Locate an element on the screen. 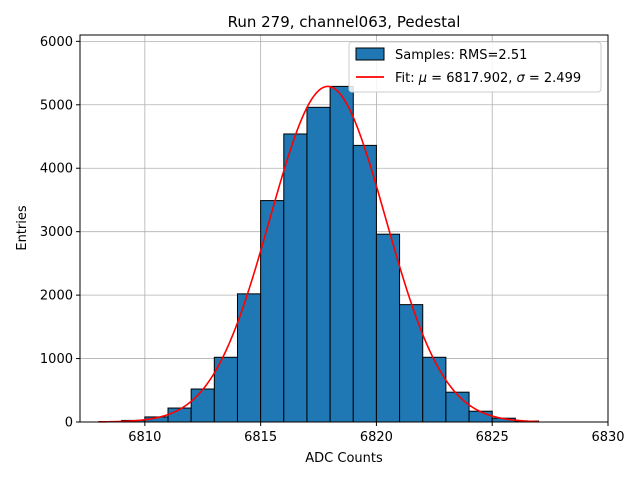  y-axis-label: Entries is located at coordinates (22, 228).